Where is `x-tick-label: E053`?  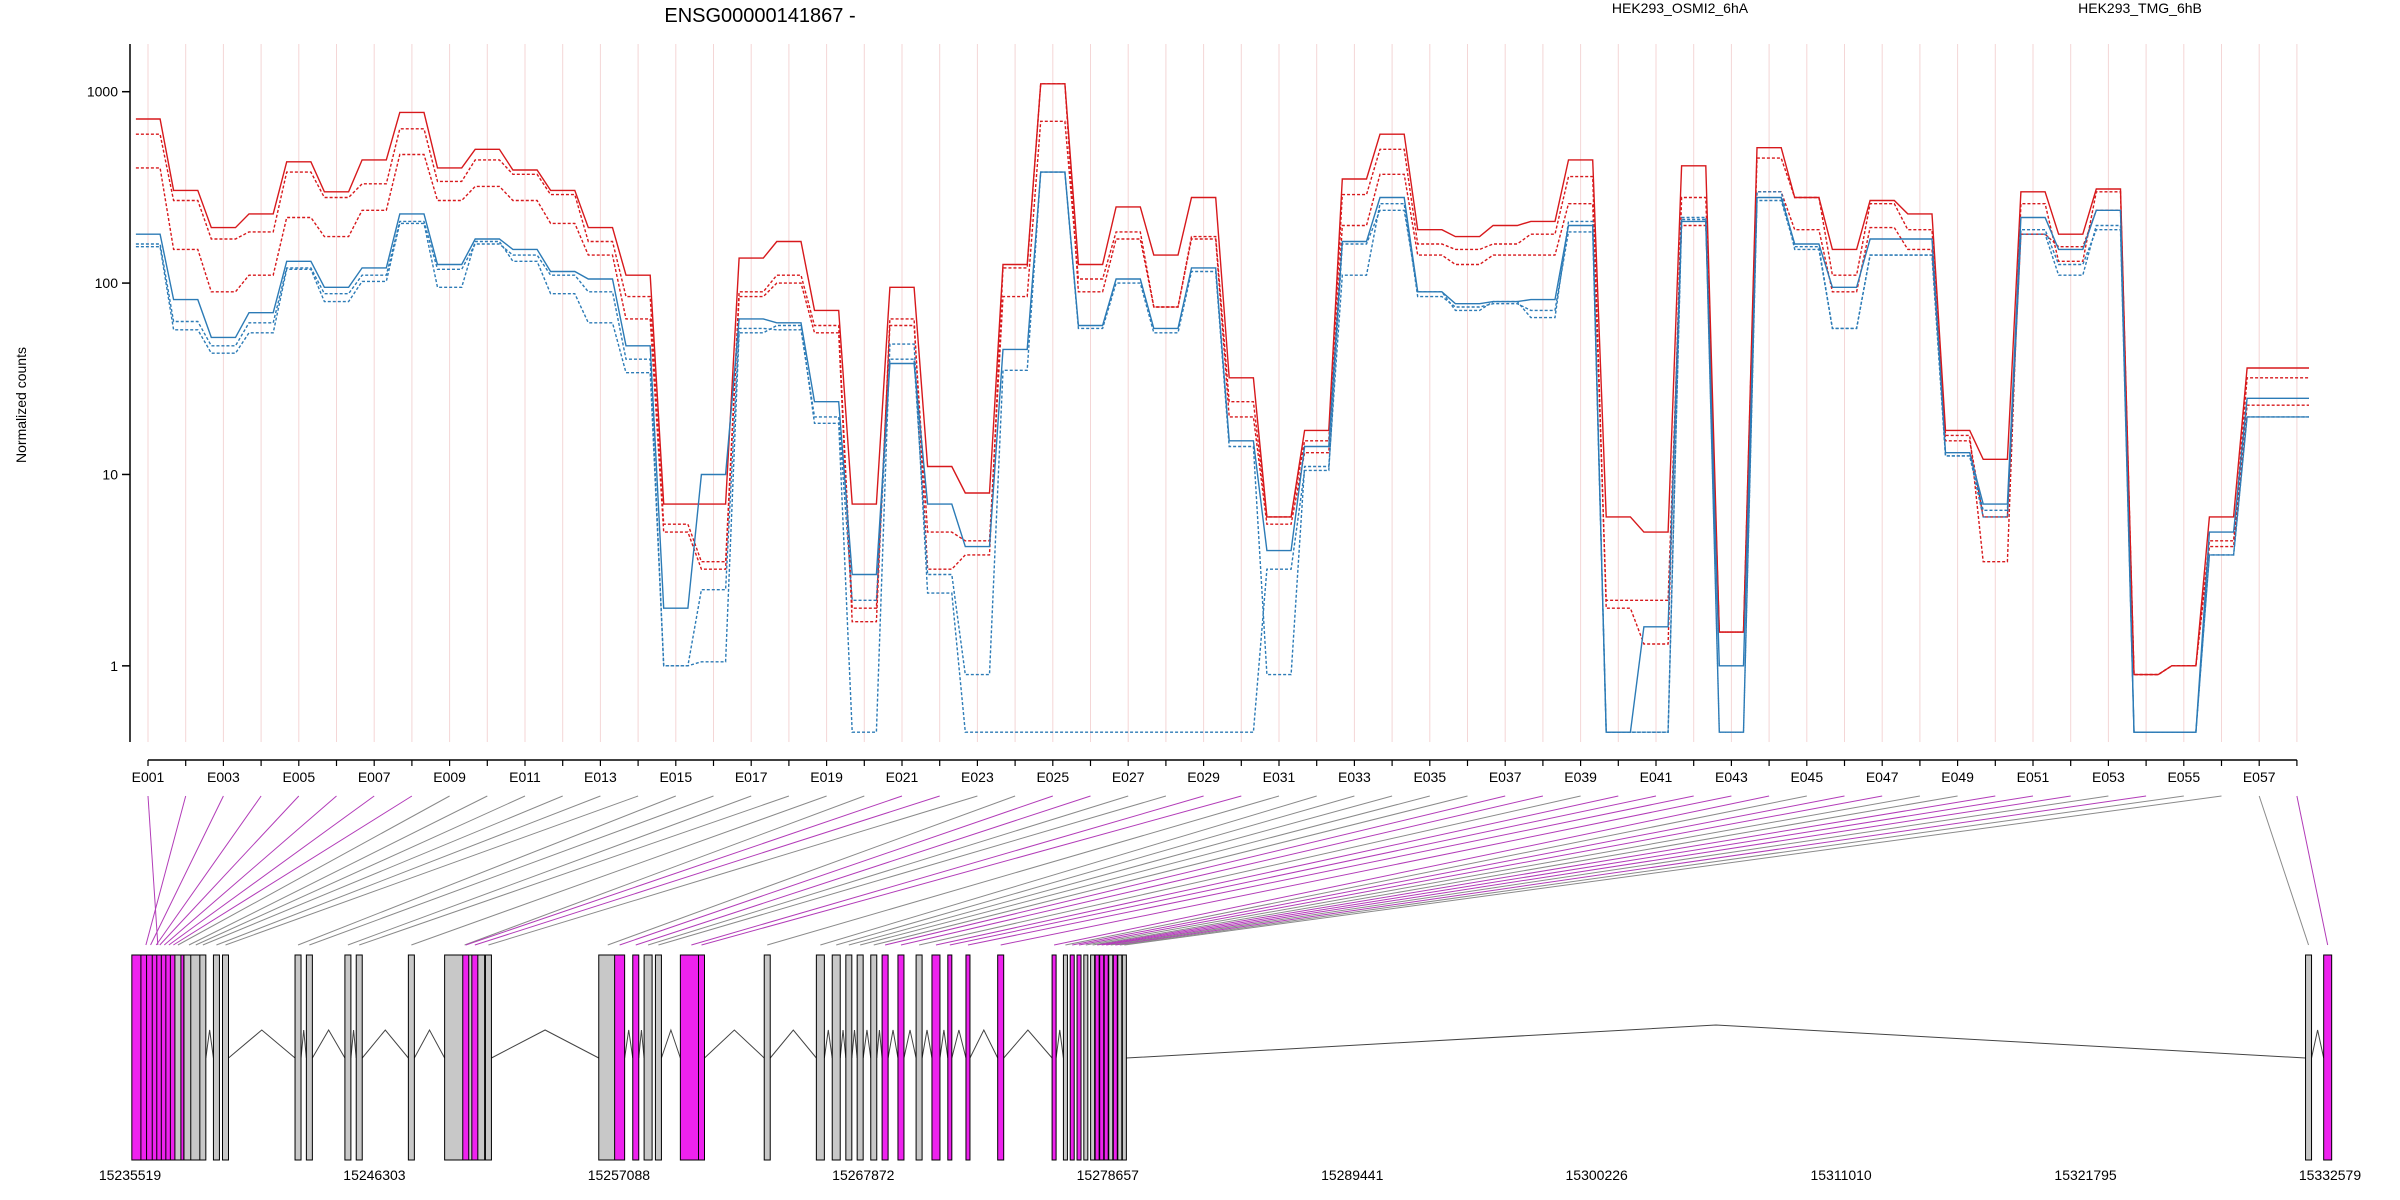
x-tick-label: E053 is located at coordinates (2108, 777).